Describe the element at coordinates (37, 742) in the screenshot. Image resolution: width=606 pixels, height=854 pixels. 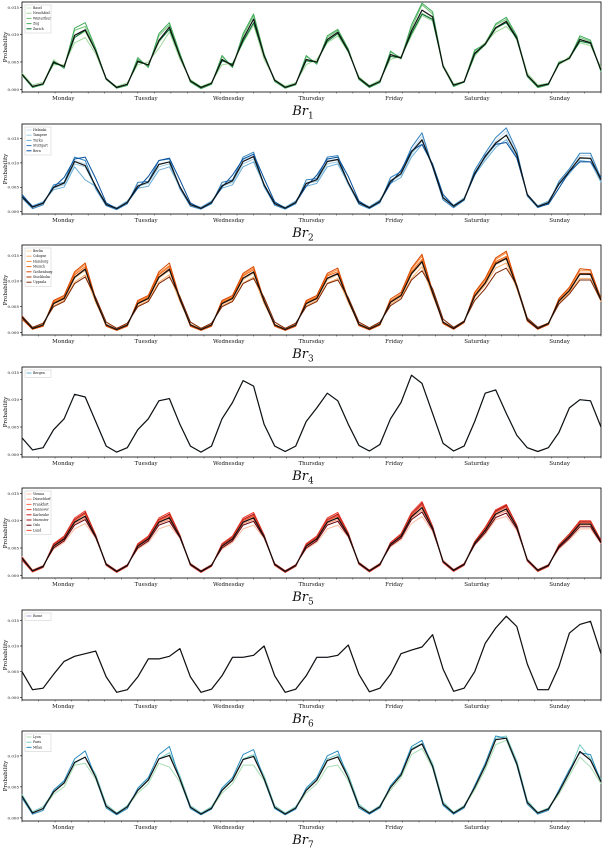
I see `legend-label: Paris` at that location.